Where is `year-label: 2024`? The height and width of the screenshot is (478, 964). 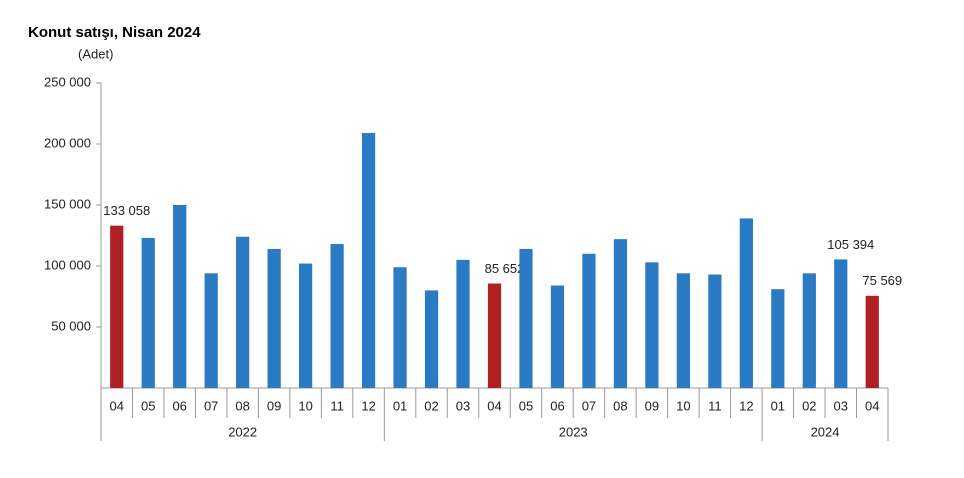 year-label: 2024 is located at coordinates (825, 431).